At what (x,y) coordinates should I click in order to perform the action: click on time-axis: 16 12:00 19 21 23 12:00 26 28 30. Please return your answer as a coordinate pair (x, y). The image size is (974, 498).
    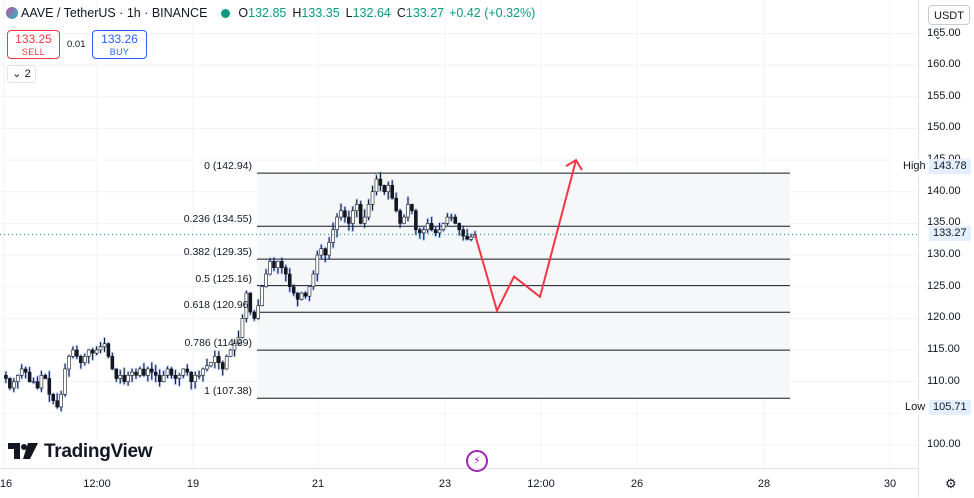
    Looking at the image, I should click on (459, 483).